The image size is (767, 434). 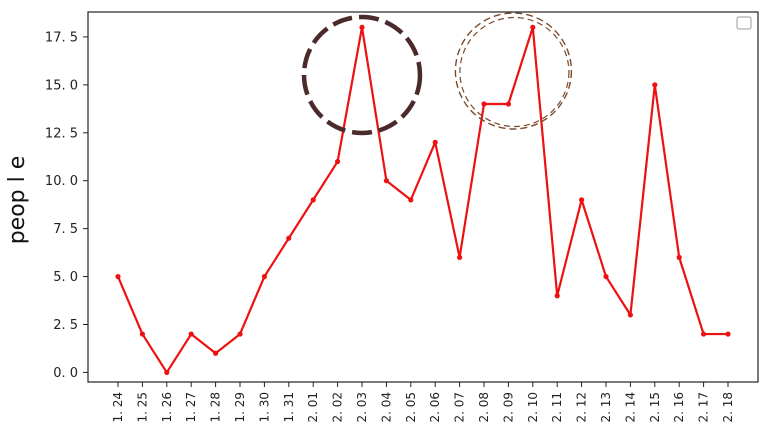 What do you see at coordinates (65, 277) in the screenshot?
I see `y-tick-label: 5. 0` at bounding box center [65, 277].